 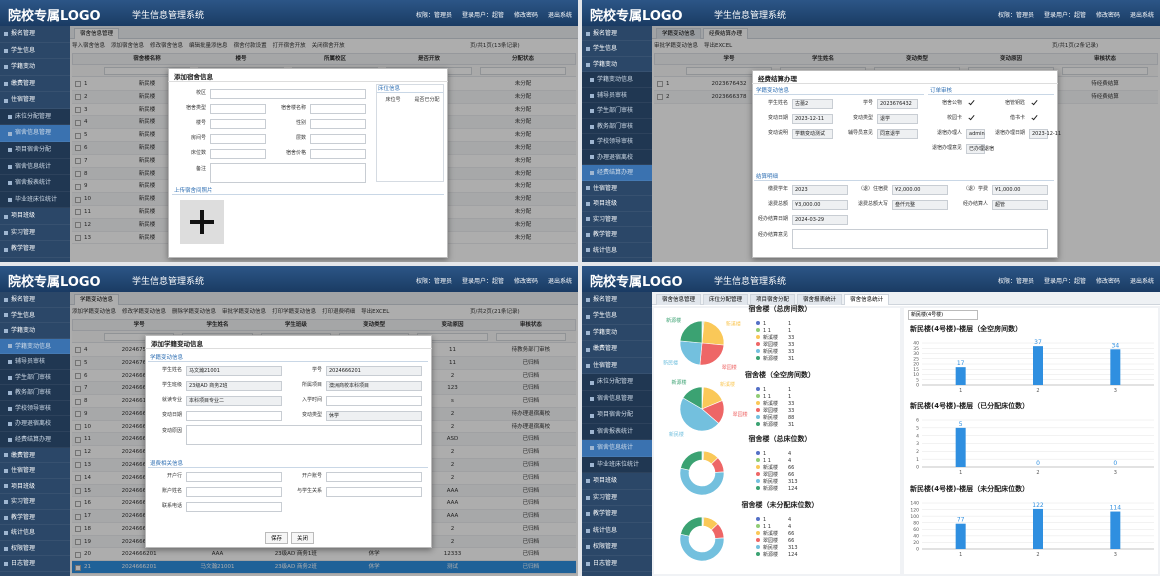 What do you see at coordinates (920, 205) in the screenshot?
I see `input: 叁仟元整` at bounding box center [920, 205].